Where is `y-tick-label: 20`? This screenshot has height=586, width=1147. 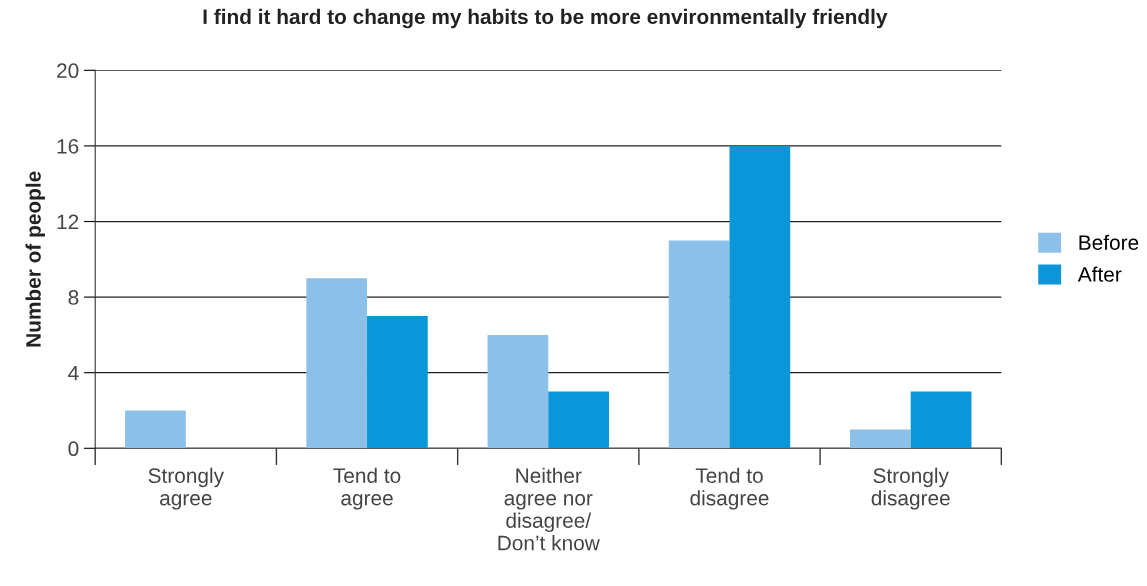 y-tick-label: 20 is located at coordinates (68, 71).